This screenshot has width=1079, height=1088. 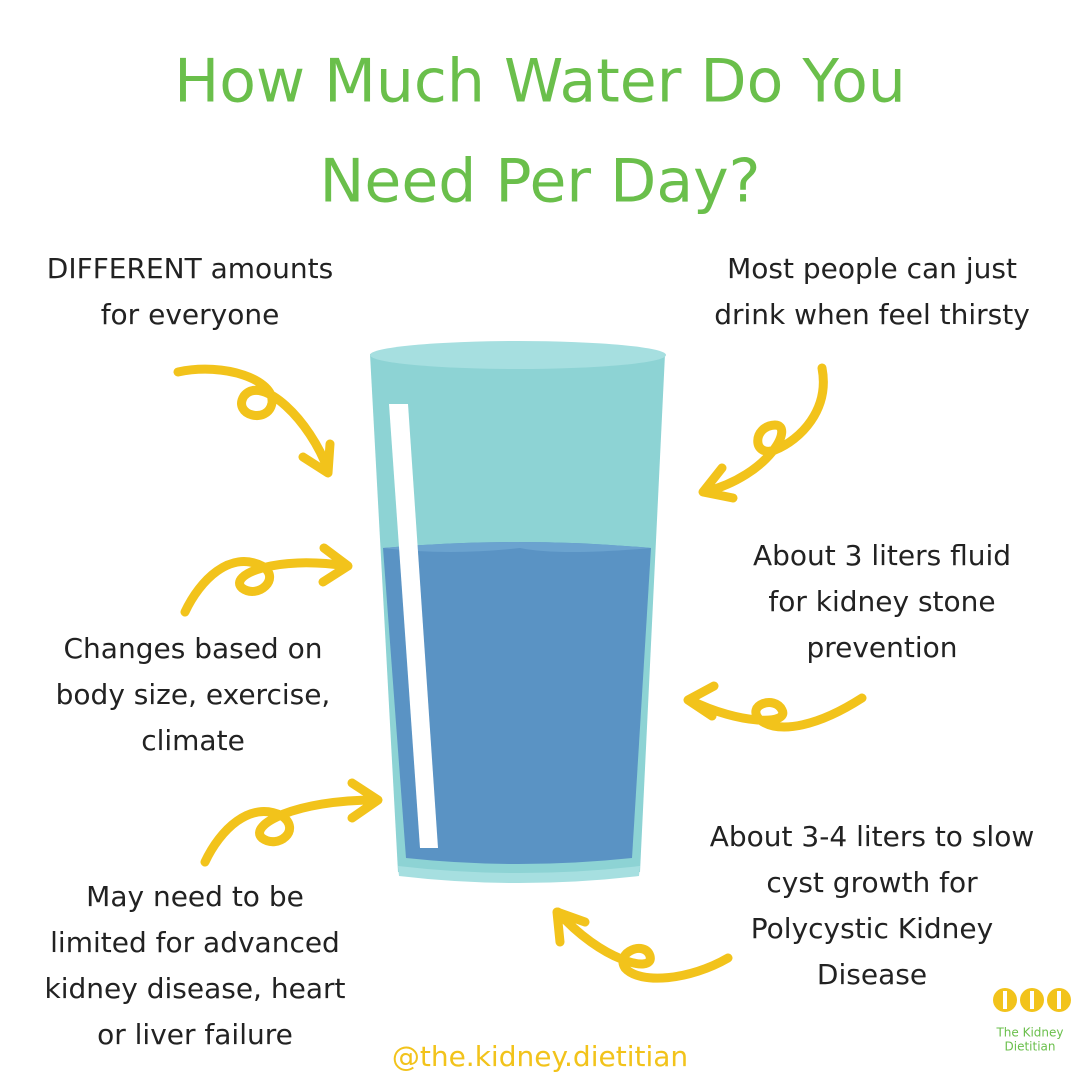 I want to click on note-line: climate, so click(x=193, y=740).